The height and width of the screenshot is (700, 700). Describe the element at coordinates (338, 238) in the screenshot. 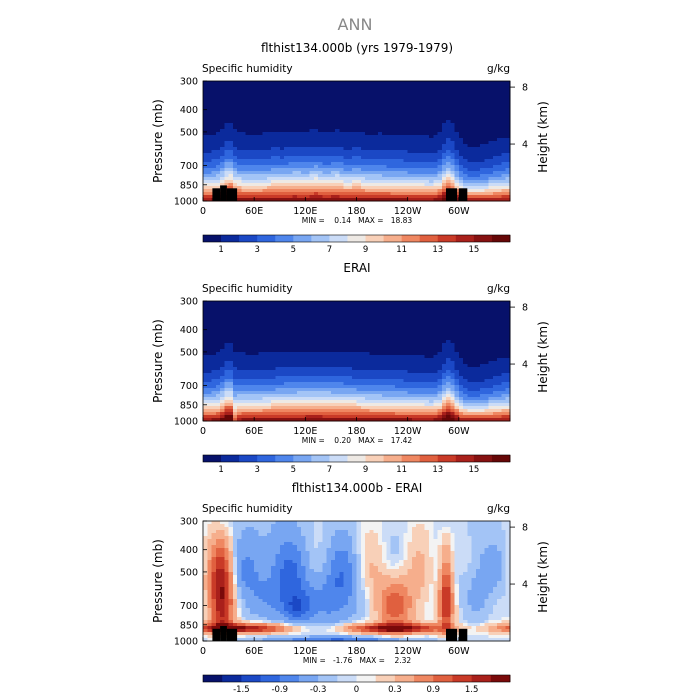

I see `colorbar-swatch` at that location.